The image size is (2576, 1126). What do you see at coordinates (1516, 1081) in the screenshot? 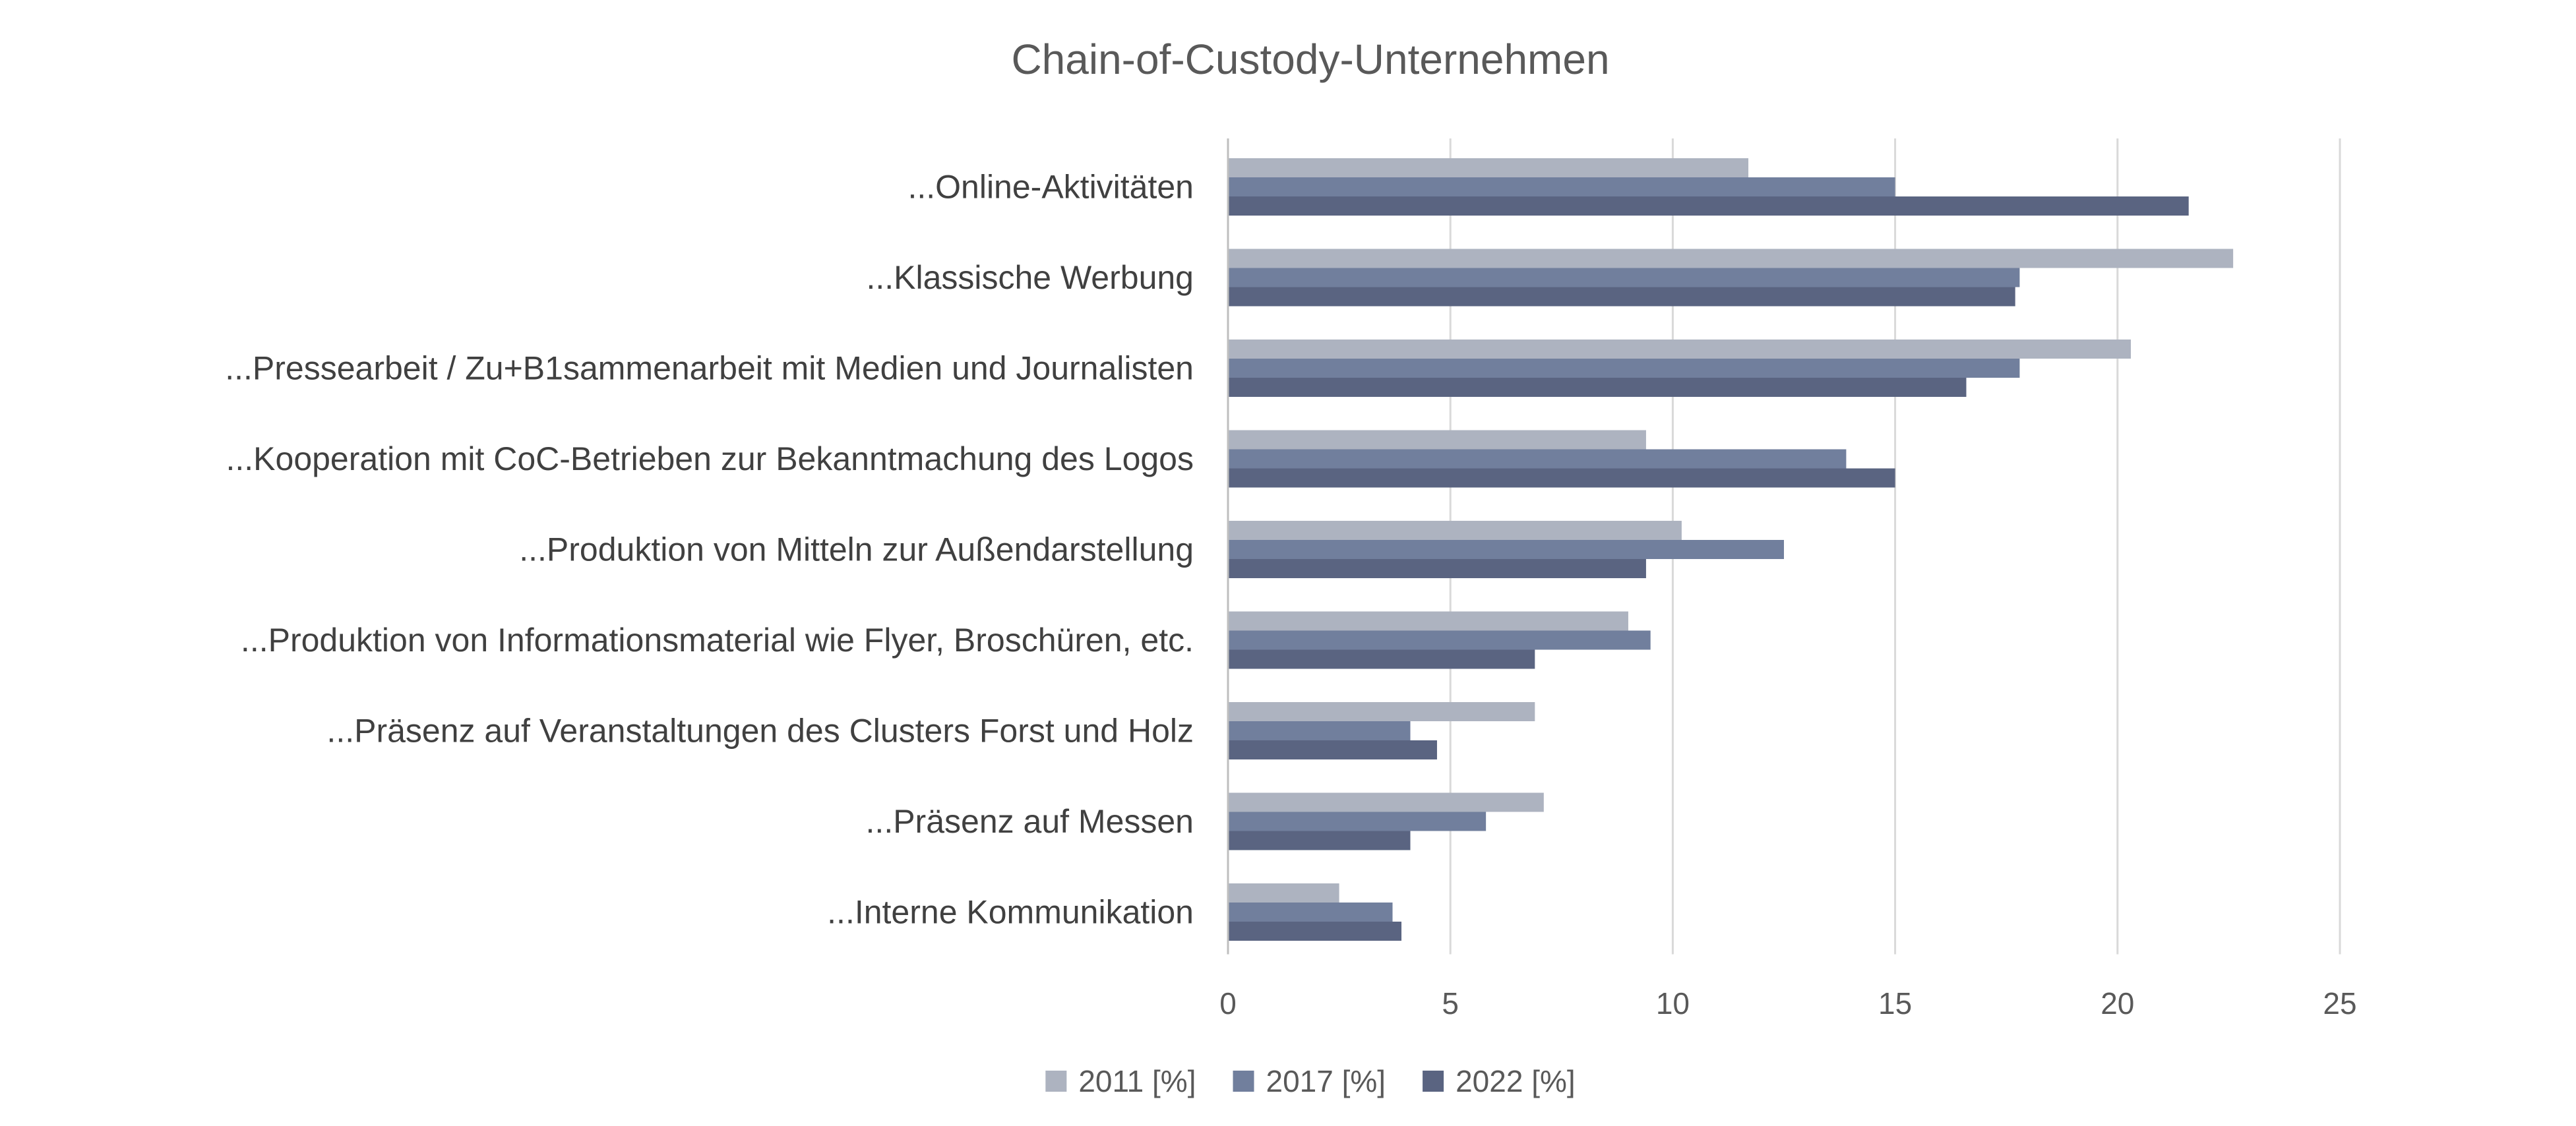
I see `legend-label-3: 2022 [%]` at bounding box center [1516, 1081].